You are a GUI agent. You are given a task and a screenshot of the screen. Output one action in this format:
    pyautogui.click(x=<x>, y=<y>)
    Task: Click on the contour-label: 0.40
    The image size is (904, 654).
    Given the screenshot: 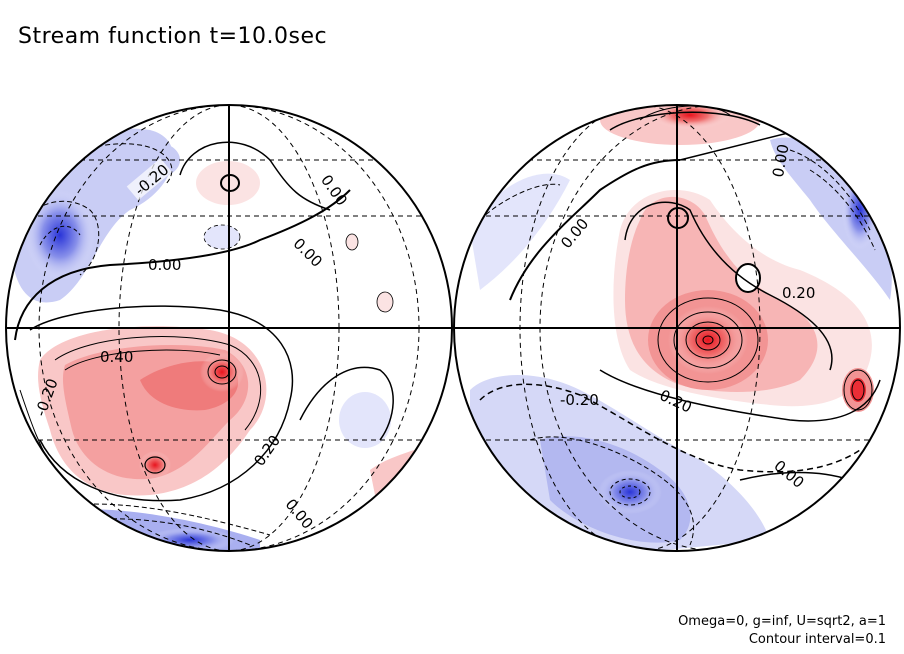 What is the action you would take?
    pyautogui.click(x=116, y=357)
    